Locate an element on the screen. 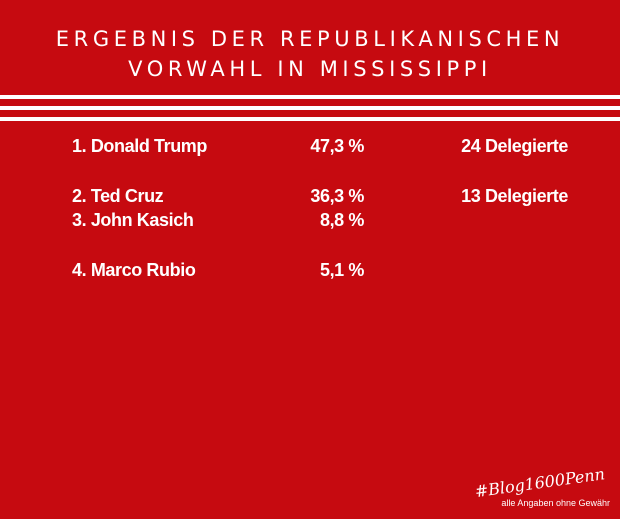  title-line-1: ERGEBNIS DER REPUBLIKANISCHEN is located at coordinates (310, 39).